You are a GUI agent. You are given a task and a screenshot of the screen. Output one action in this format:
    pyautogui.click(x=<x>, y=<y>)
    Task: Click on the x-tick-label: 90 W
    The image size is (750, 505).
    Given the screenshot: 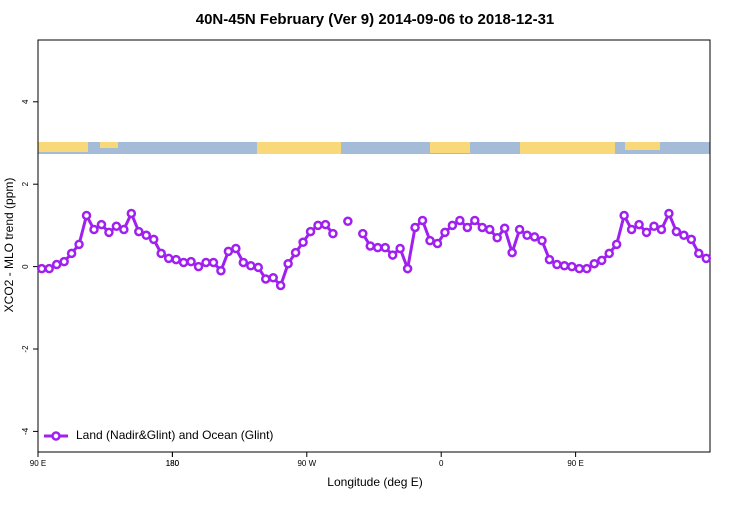 What is the action you would take?
    pyautogui.click(x=306, y=463)
    